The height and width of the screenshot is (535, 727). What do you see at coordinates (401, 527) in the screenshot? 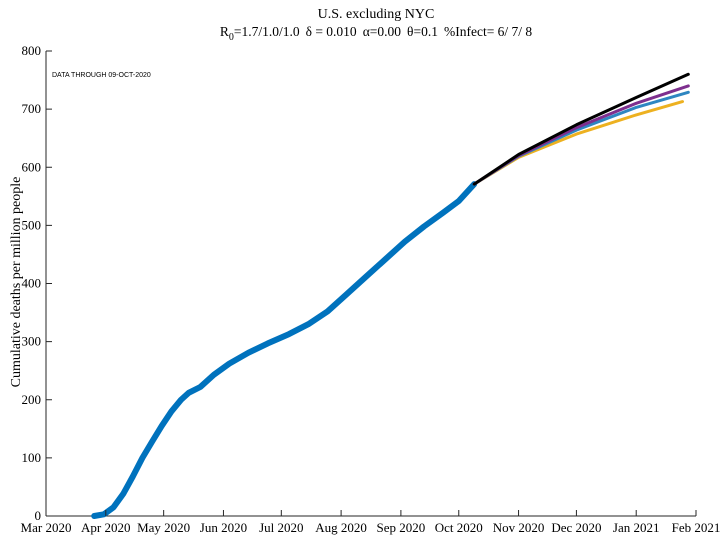
I see `x-tick-label: Sep 2020` at bounding box center [401, 527].